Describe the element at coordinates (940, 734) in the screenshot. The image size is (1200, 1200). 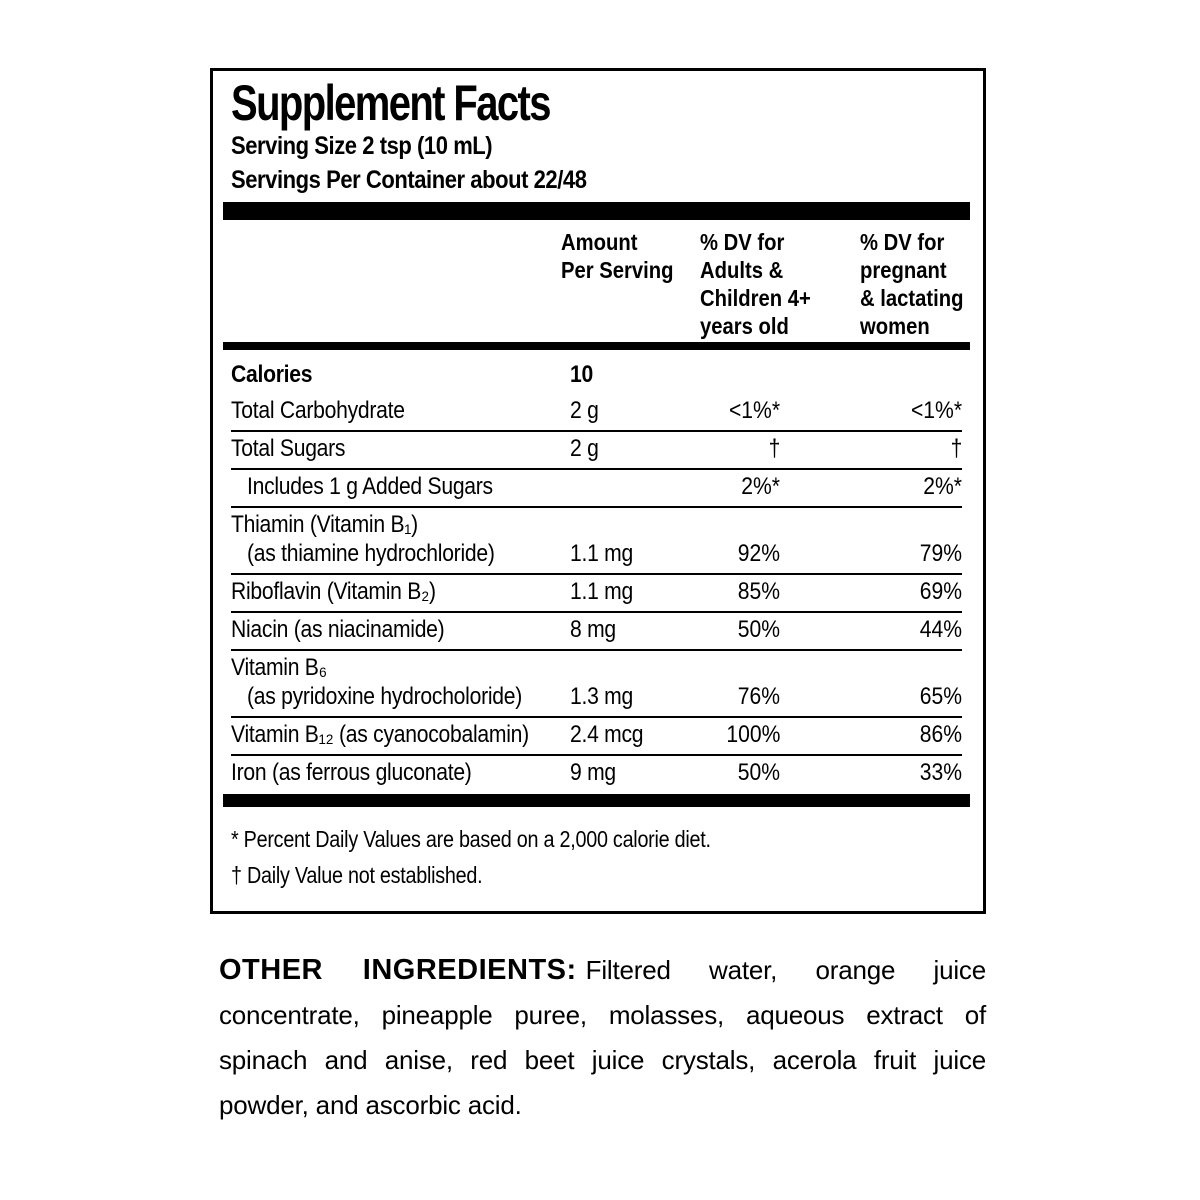
I see `nutrient-dv-pregnant: 86%` at that location.